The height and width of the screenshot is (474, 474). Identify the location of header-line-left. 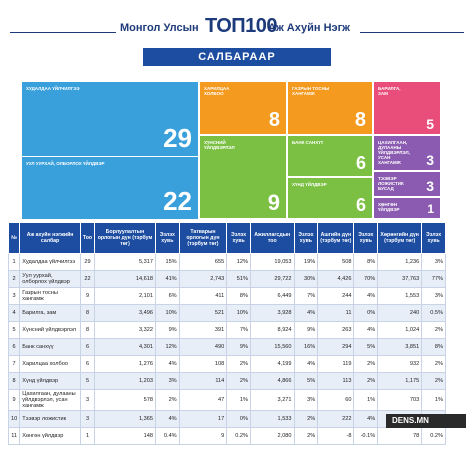
(63, 32).